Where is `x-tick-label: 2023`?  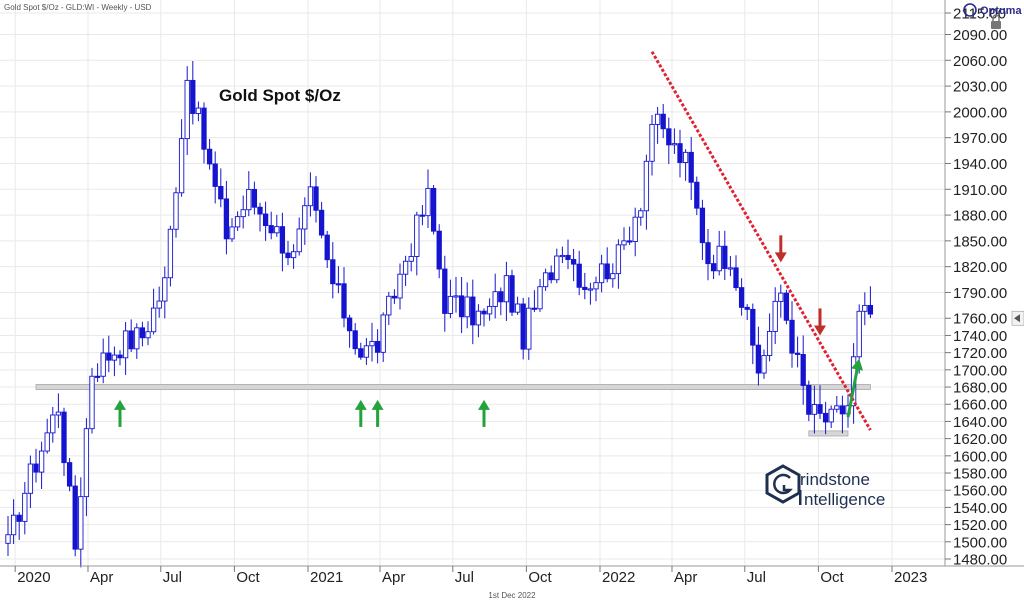
x-tick-label: 2023 is located at coordinates (910, 577).